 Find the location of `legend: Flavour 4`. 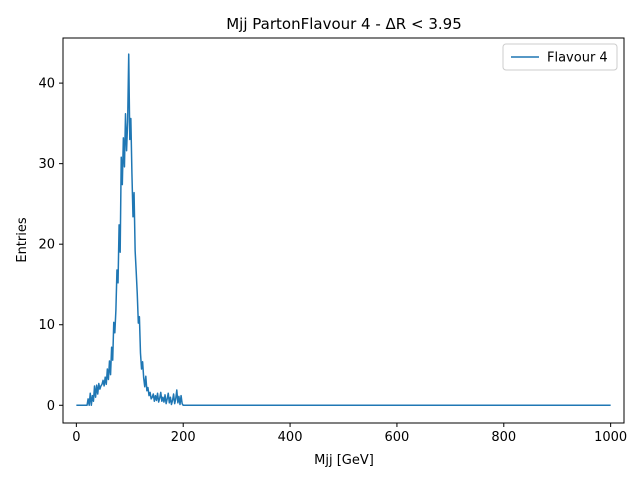

legend: Flavour 4 is located at coordinates (560, 57).